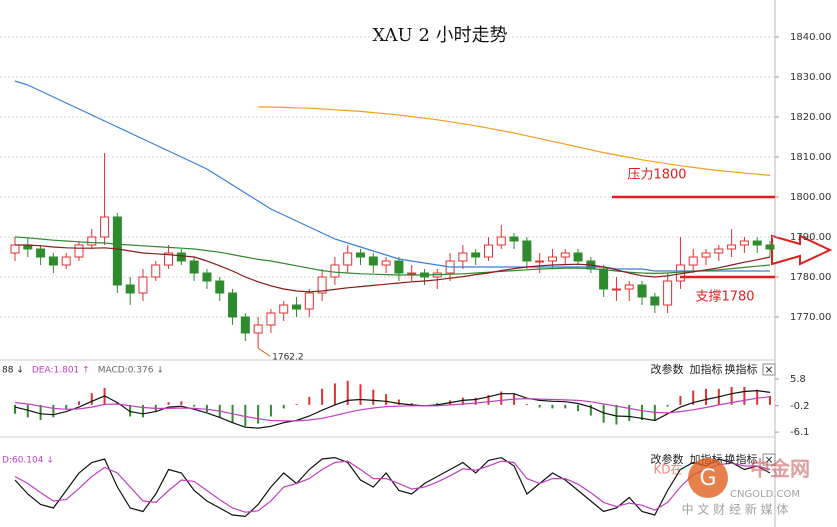  I want to click on reference-label: 压力1800, so click(656, 175).